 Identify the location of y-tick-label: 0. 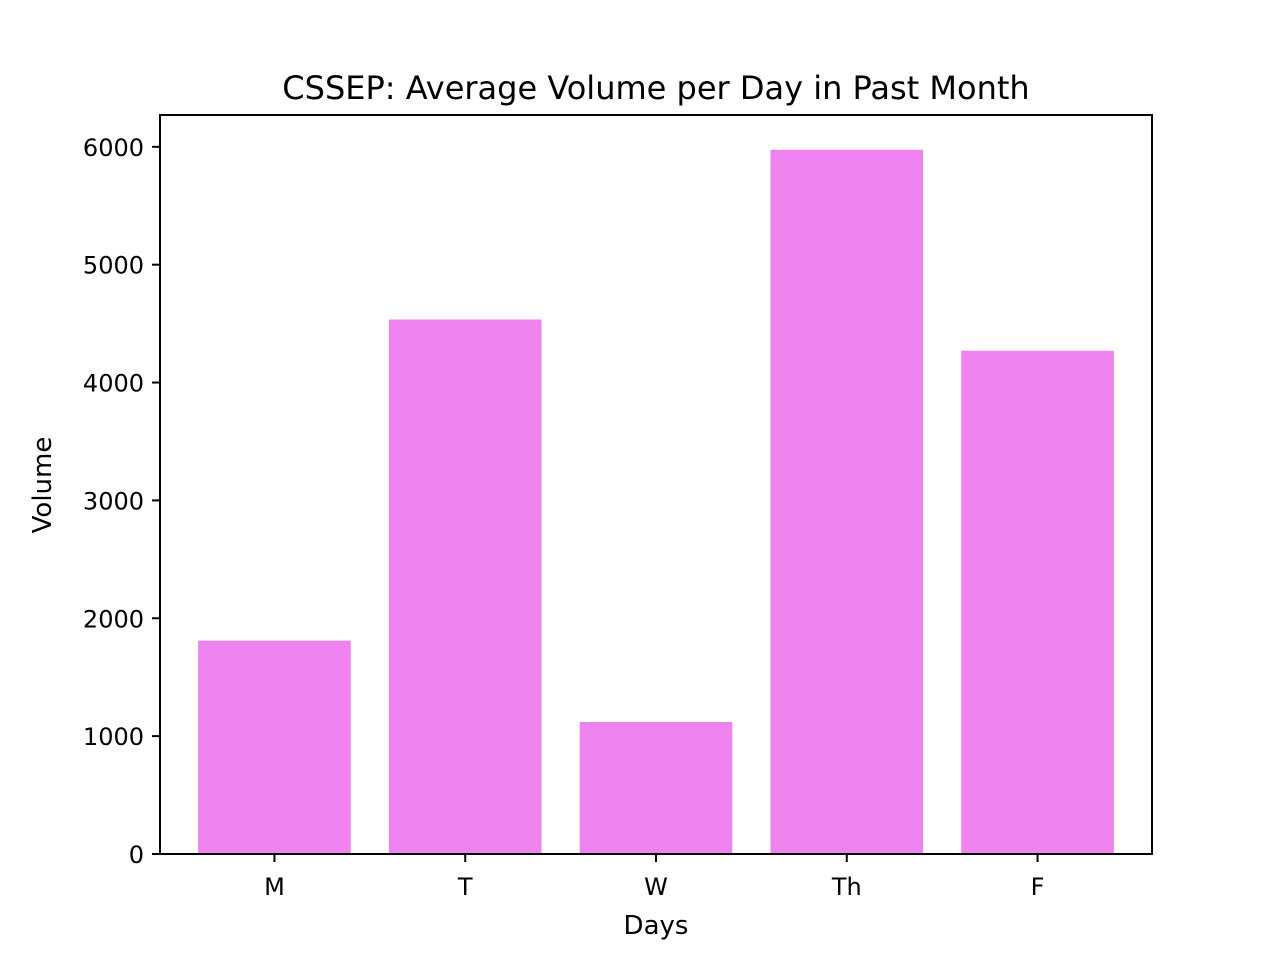
(136, 855).